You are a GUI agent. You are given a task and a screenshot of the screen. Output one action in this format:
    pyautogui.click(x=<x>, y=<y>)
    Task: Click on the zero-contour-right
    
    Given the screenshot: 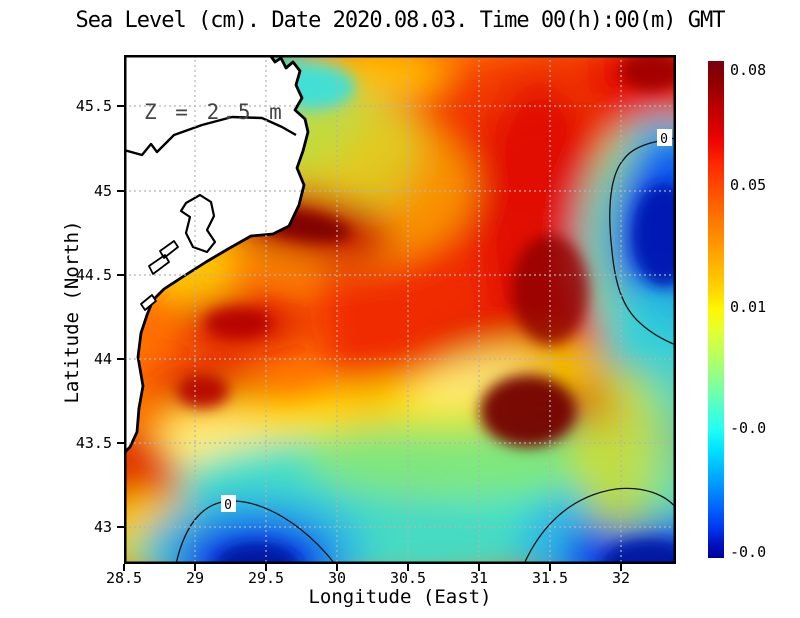 What is the action you would take?
    pyautogui.click(x=642, y=241)
    